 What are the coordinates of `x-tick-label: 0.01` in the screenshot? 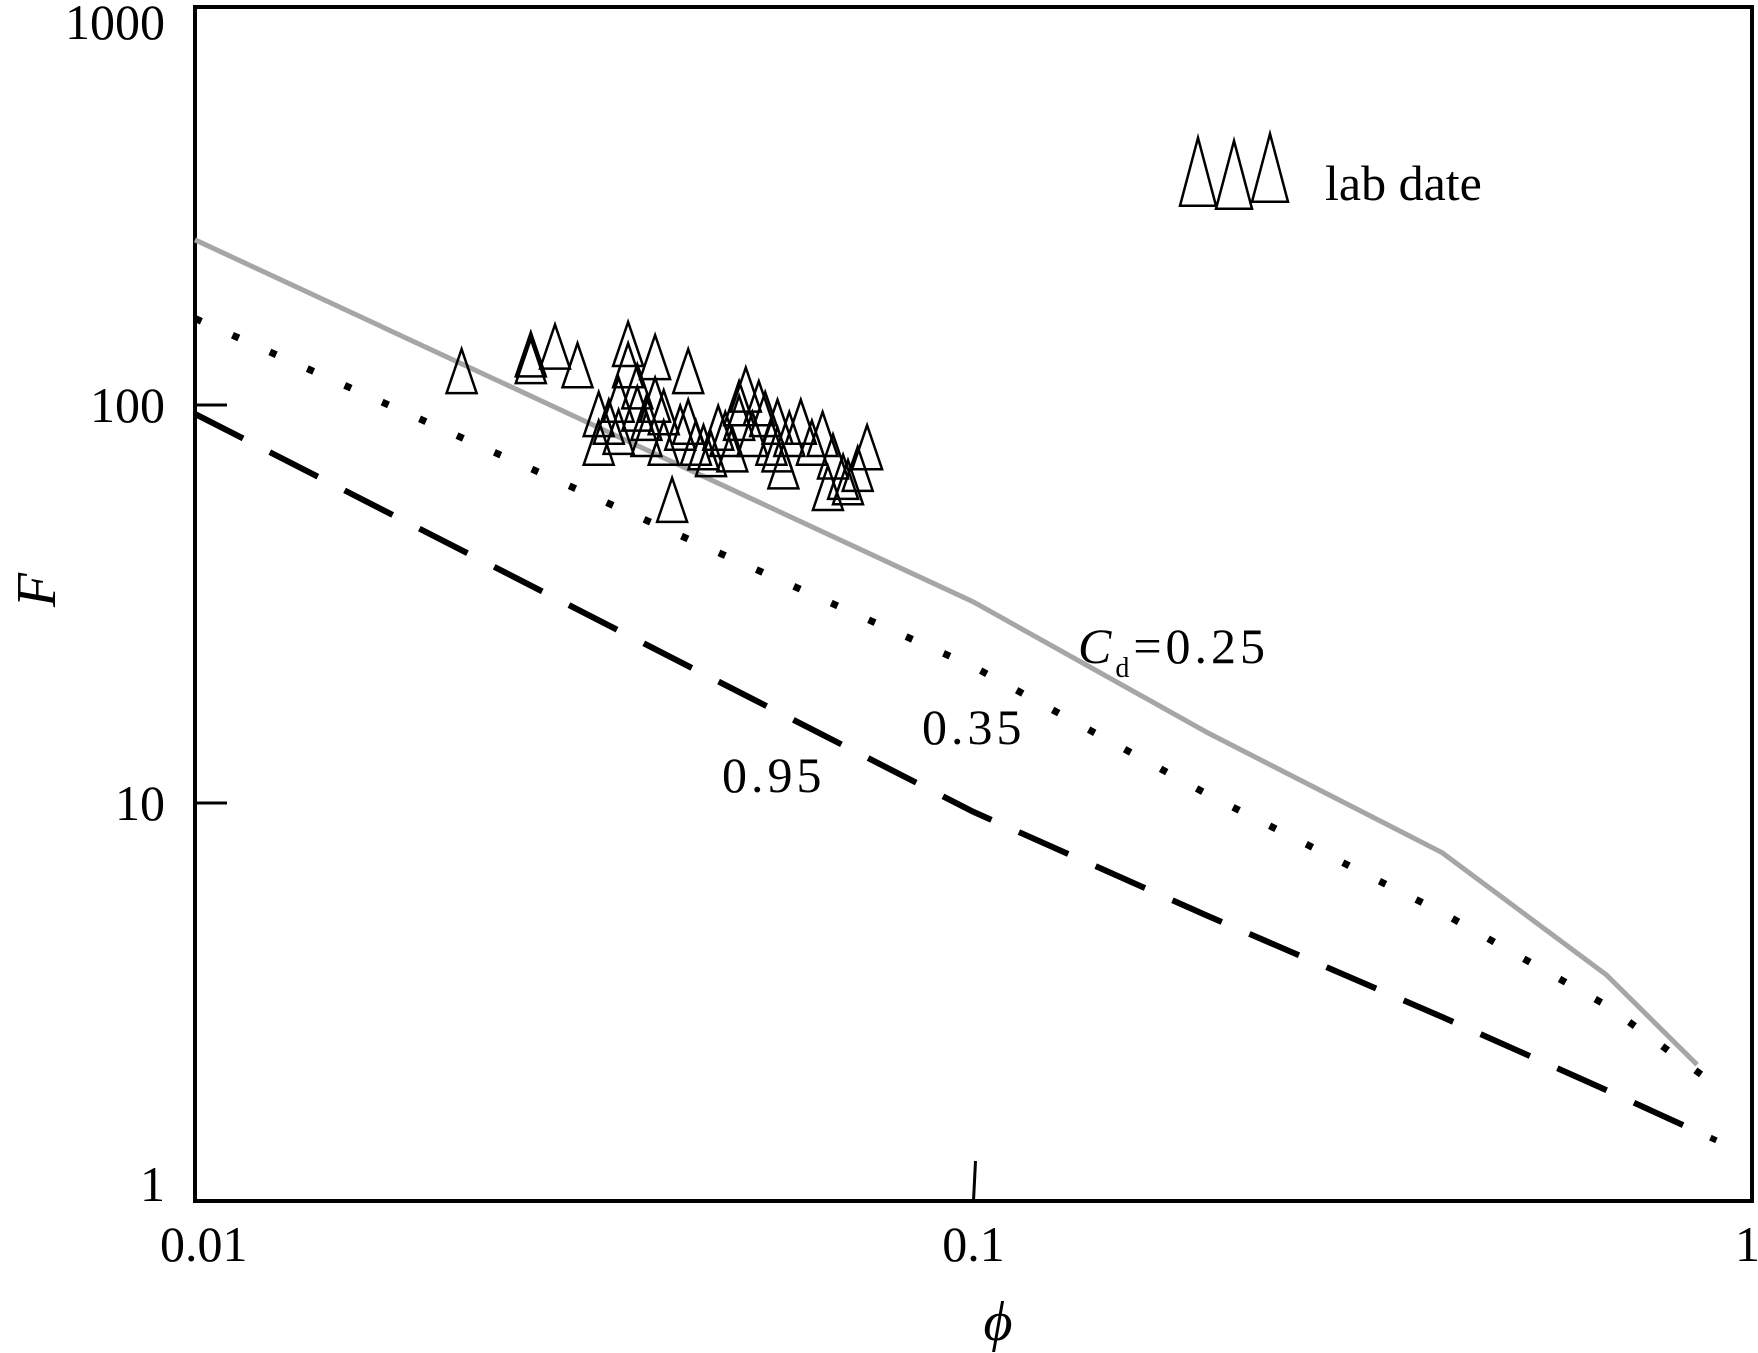 It's located at (204, 1244).